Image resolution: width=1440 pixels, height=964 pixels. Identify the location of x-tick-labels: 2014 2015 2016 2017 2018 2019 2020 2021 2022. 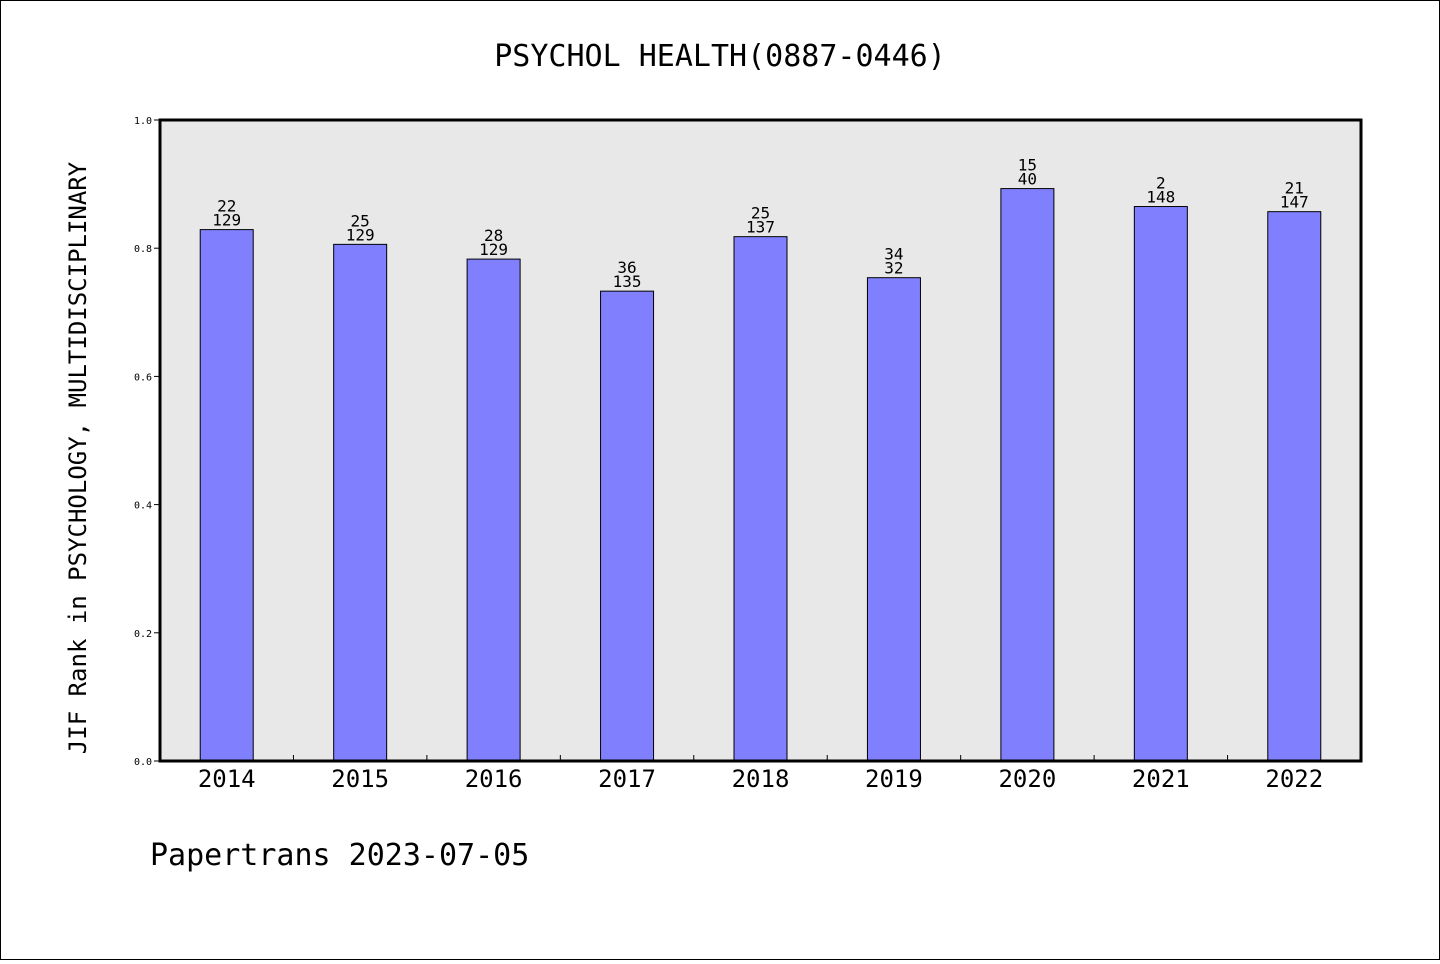
(760, 779).